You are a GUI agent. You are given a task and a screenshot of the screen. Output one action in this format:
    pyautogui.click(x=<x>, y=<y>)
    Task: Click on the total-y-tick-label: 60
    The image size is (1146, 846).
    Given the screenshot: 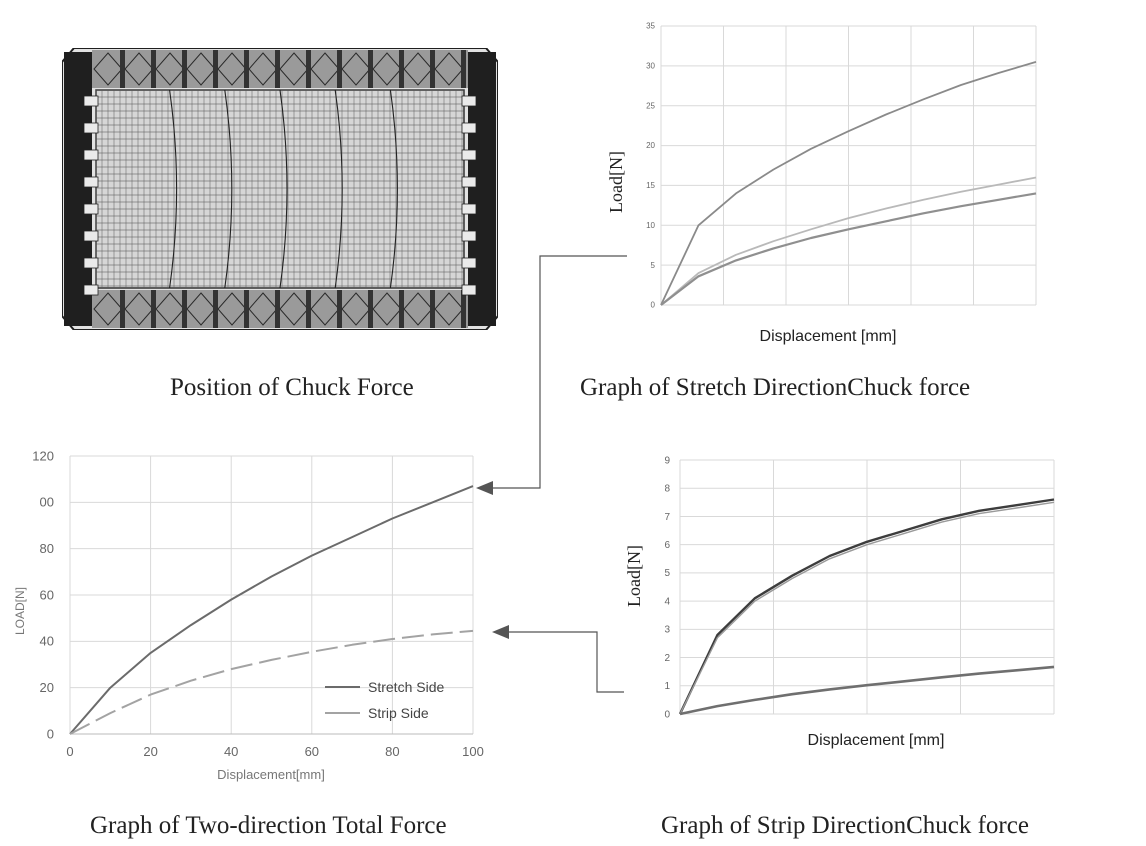 What is the action you would take?
    pyautogui.click(x=47, y=594)
    